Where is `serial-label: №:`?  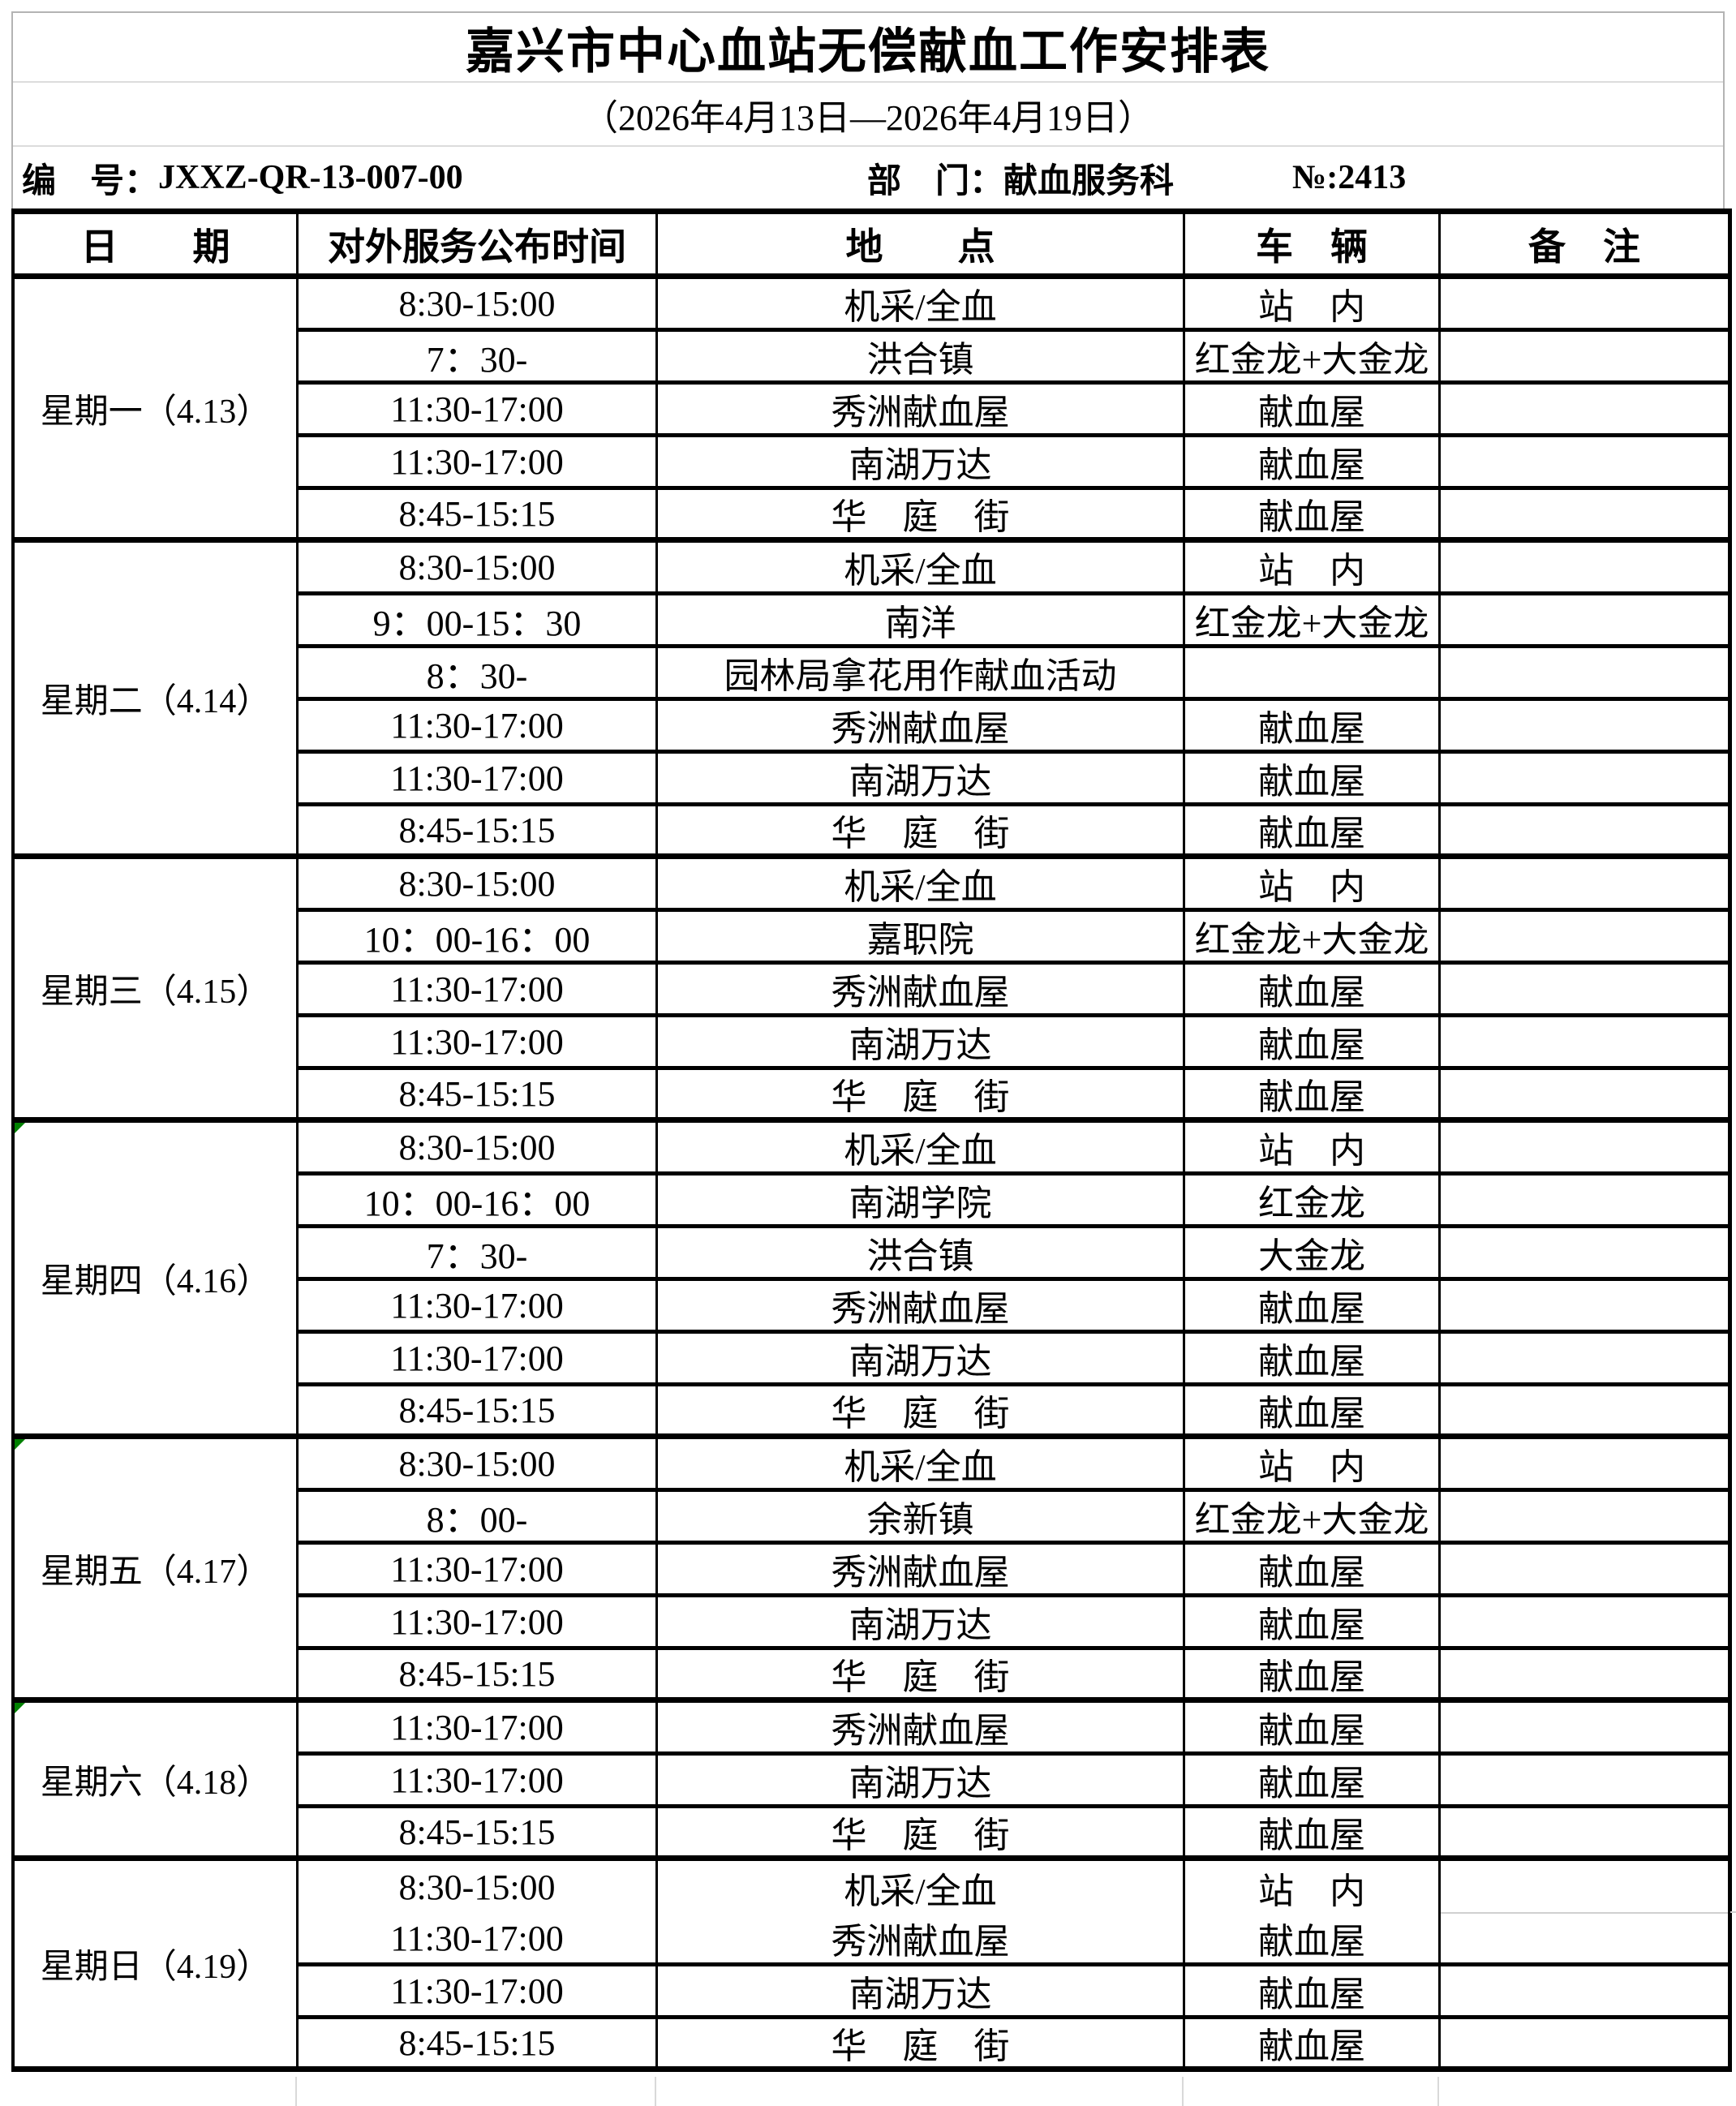
serial-label: №: is located at coordinates (1315, 178).